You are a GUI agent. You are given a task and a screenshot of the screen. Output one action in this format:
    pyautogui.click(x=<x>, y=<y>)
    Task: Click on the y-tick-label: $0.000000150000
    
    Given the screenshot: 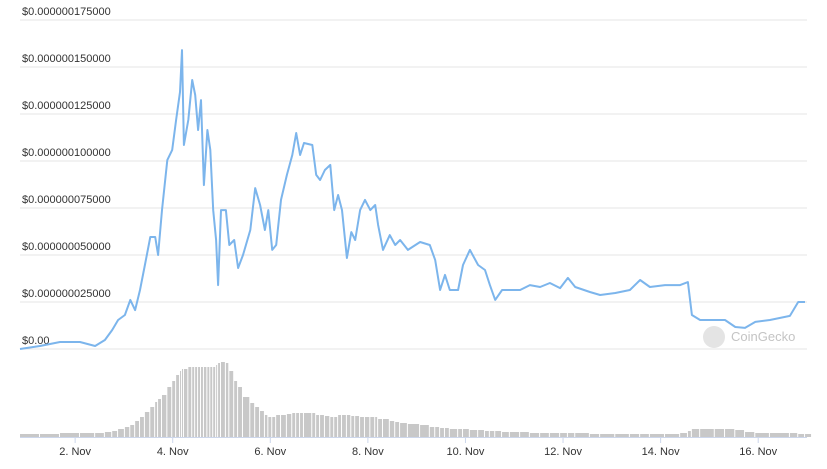 What is the action you would take?
    pyautogui.click(x=66, y=59)
    